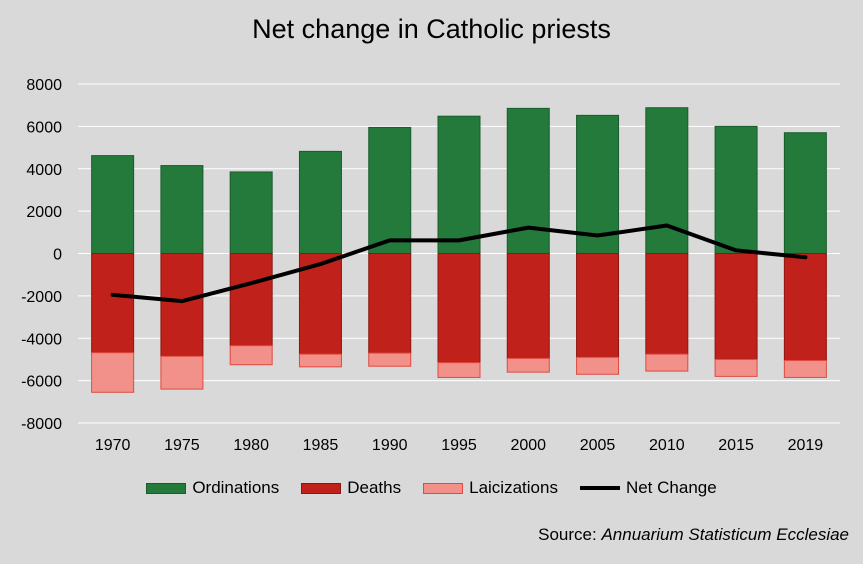 The width and height of the screenshot is (863, 564). Describe the element at coordinates (431, 29) in the screenshot. I see `chart-title: Net change in Catholic priests` at that location.